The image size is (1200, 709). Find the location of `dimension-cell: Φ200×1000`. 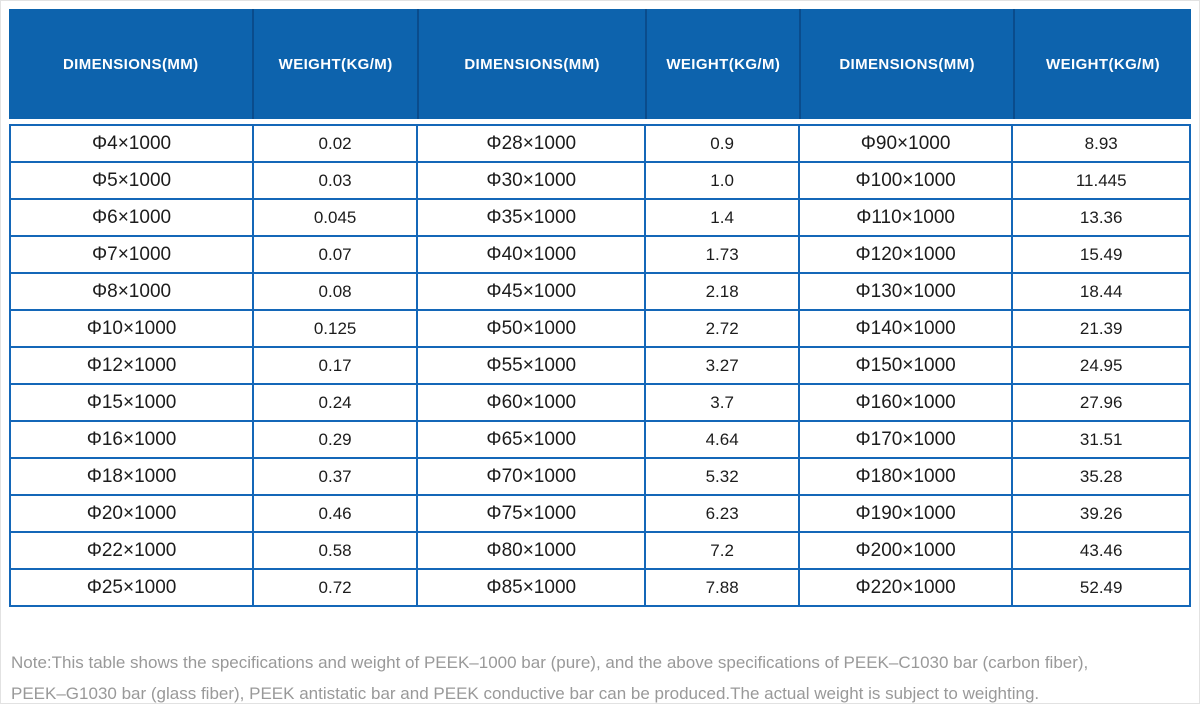

dimension-cell: Φ200×1000 is located at coordinates (905, 550).